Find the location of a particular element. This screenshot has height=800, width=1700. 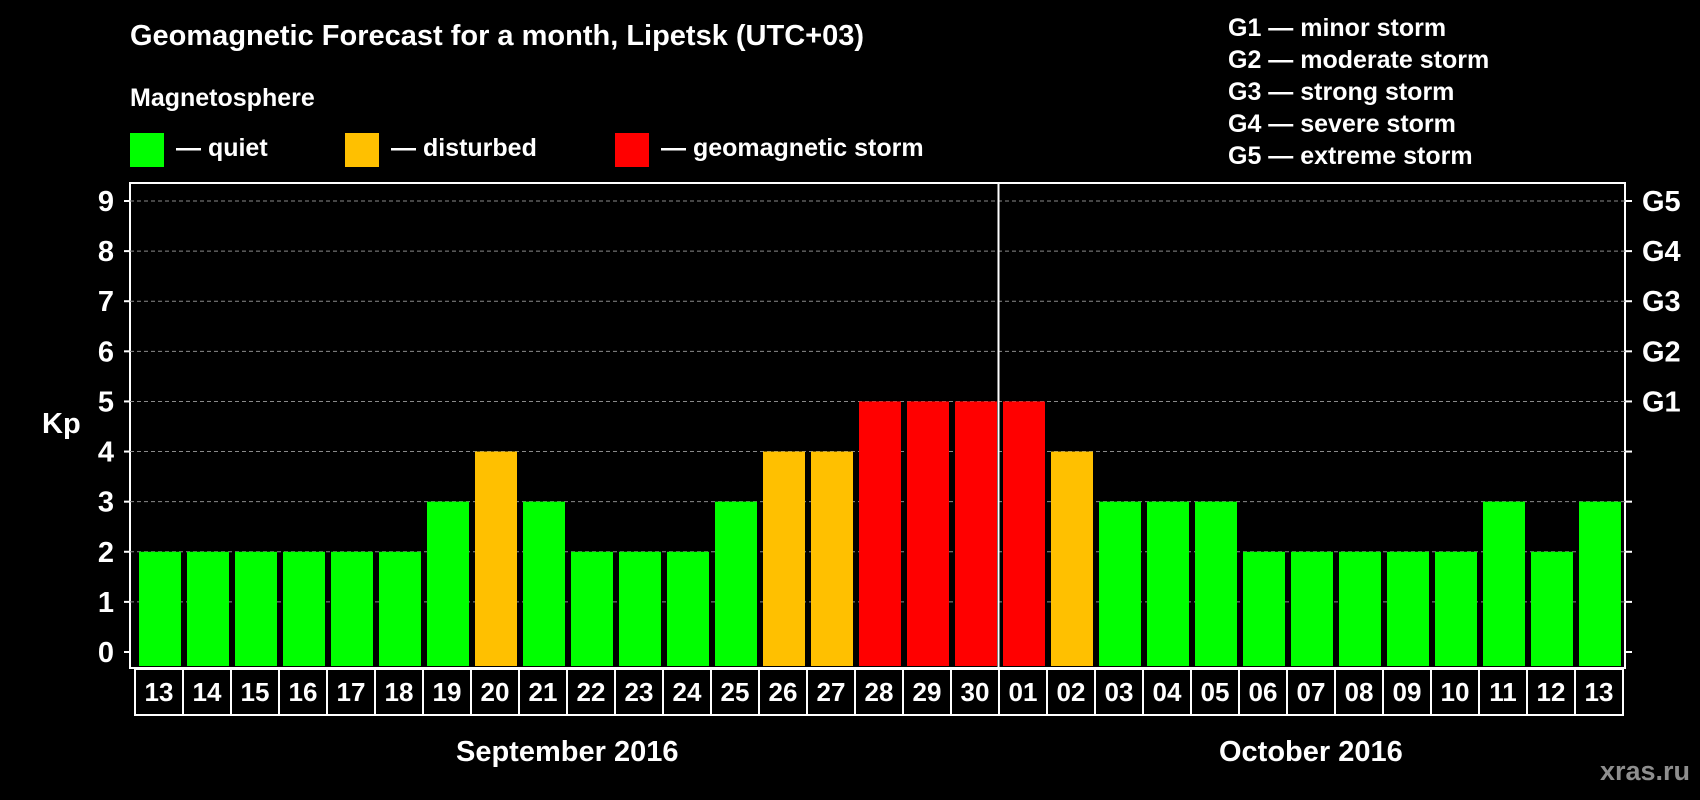

legend-label-storm: — geomagnetic storm is located at coordinates (792, 148).